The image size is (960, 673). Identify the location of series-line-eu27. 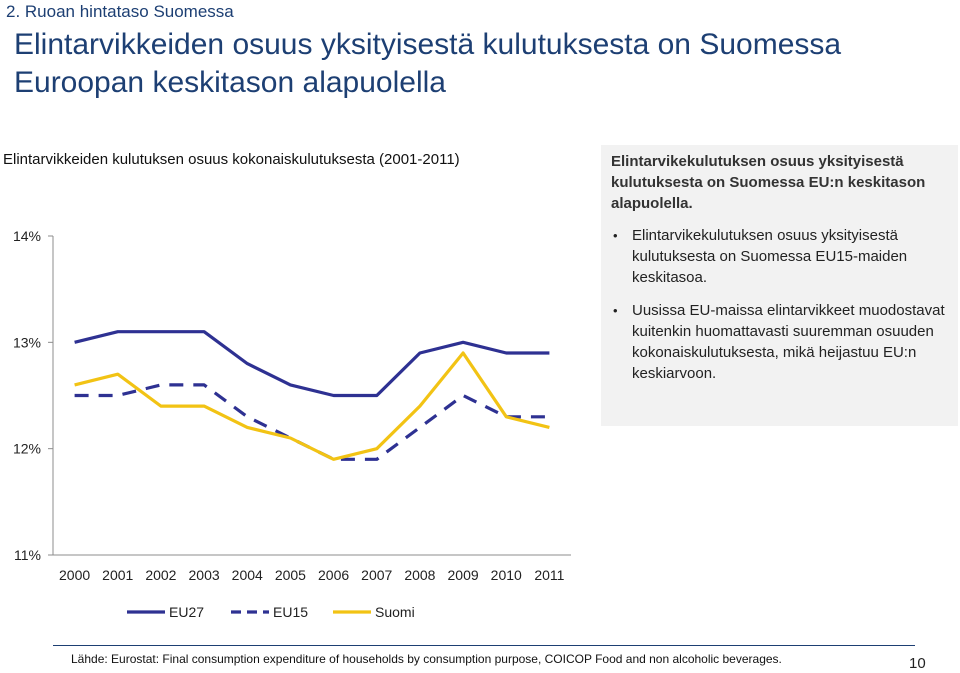
(312, 364).